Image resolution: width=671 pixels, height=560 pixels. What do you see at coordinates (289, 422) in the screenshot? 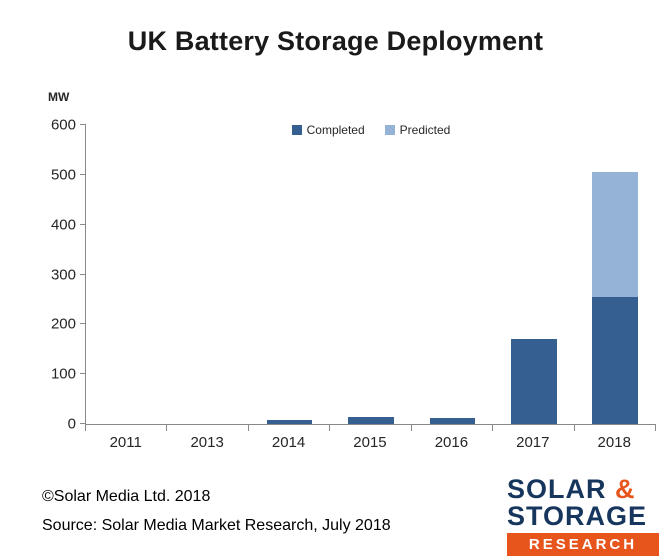
I see `bar-2014-completed` at bounding box center [289, 422].